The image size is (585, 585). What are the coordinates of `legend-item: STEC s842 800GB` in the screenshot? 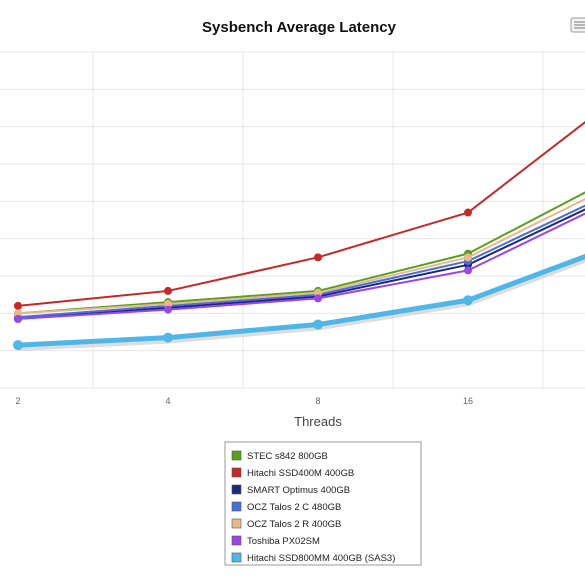 It's located at (279, 456).